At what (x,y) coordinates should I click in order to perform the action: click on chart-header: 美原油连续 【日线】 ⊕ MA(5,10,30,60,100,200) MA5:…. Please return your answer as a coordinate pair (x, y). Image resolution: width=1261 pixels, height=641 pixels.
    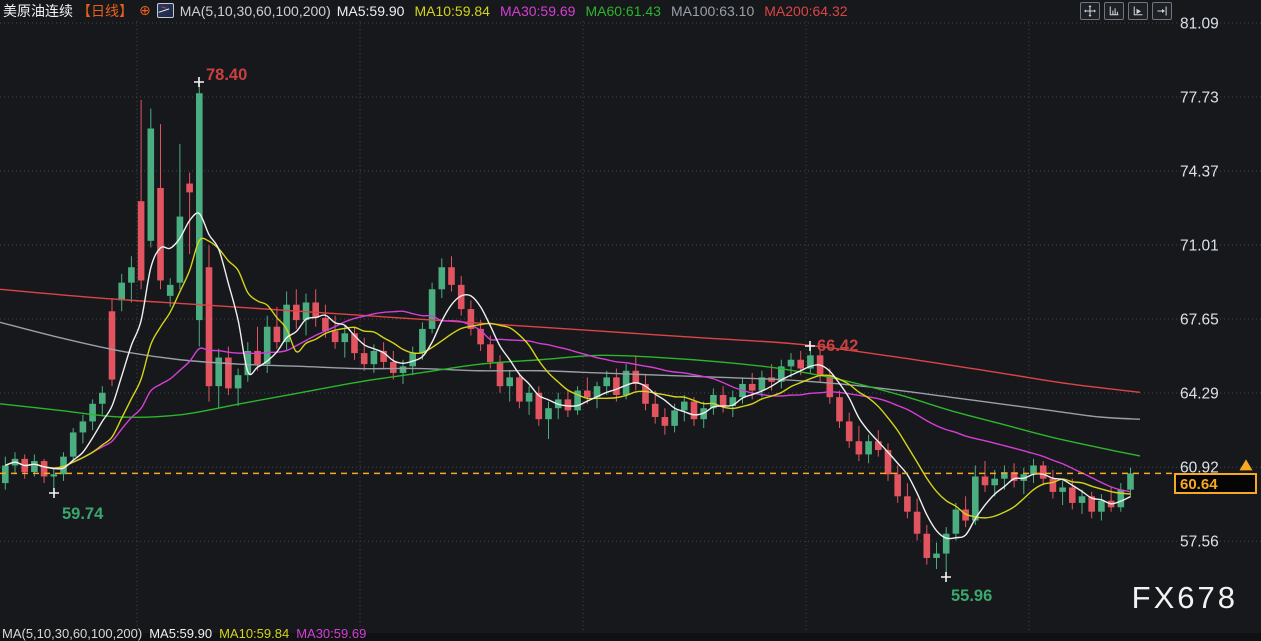
    Looking at the image, I should click on (630, 10).